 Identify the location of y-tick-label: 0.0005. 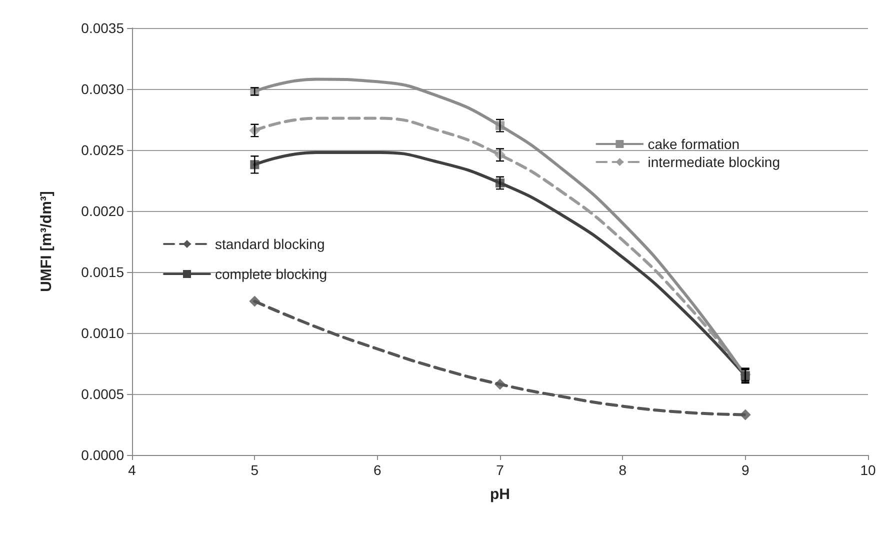
(102, 394).